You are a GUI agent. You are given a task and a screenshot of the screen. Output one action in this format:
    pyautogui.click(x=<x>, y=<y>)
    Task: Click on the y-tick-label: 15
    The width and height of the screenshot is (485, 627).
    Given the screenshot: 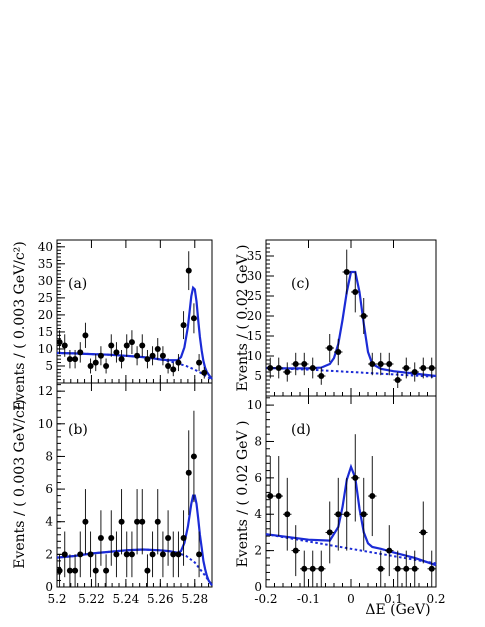 What is the action you would take?
    pyautogui.click(x=254, y=336)
    